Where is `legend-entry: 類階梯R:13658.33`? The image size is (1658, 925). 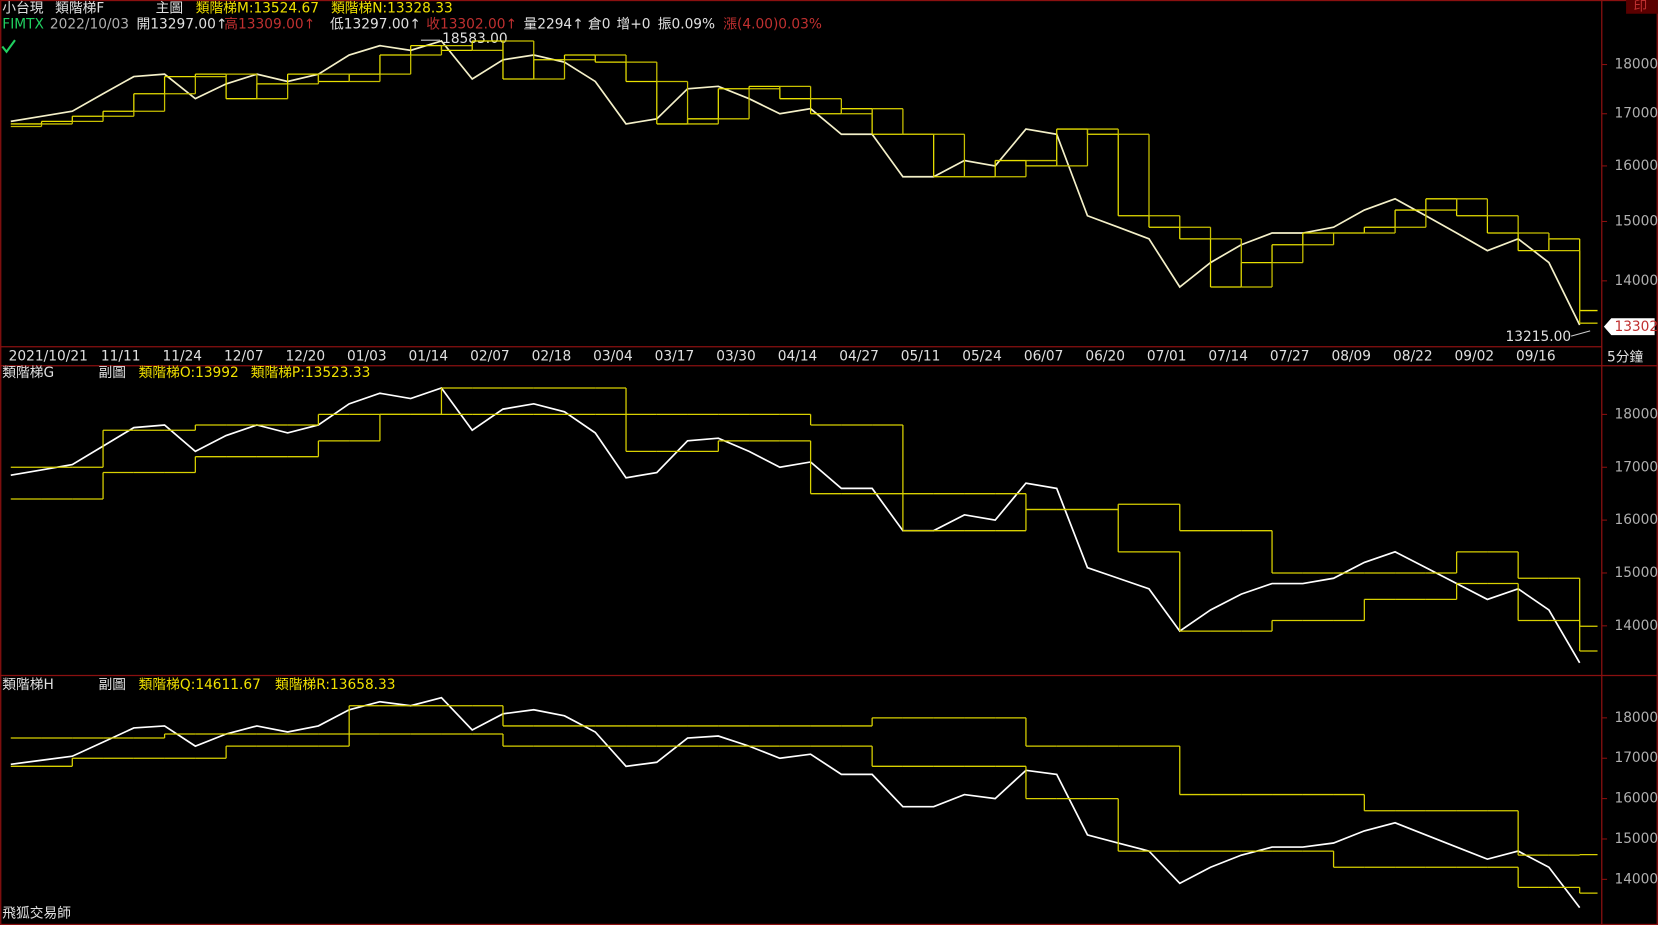 legend-entry: 類階梯R:13658.33 is located at coordinates (335, 685).